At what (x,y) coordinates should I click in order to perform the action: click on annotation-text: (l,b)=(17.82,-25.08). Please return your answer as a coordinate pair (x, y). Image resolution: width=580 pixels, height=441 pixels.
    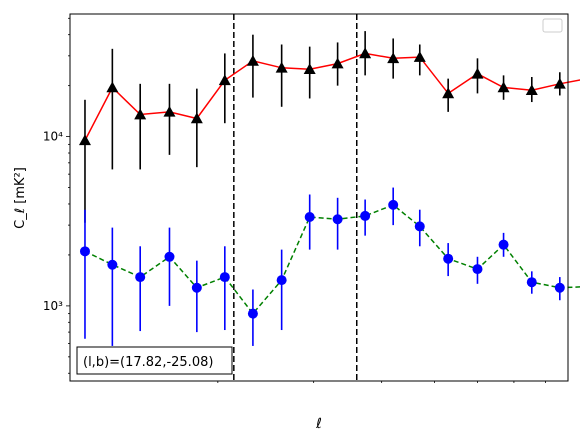
    Looking at the image, I should click on (148, 362).